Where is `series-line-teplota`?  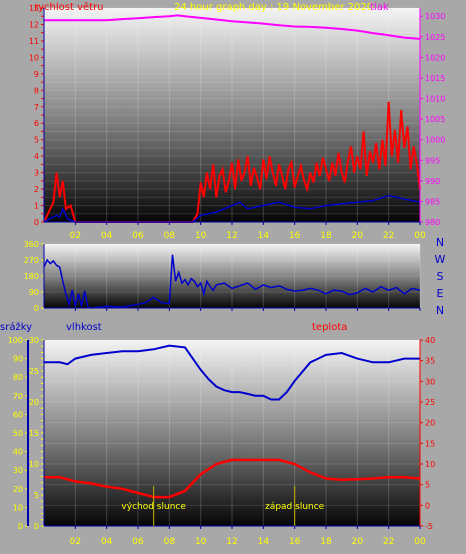
series-line-teplota is located at coordinates (232, 478).